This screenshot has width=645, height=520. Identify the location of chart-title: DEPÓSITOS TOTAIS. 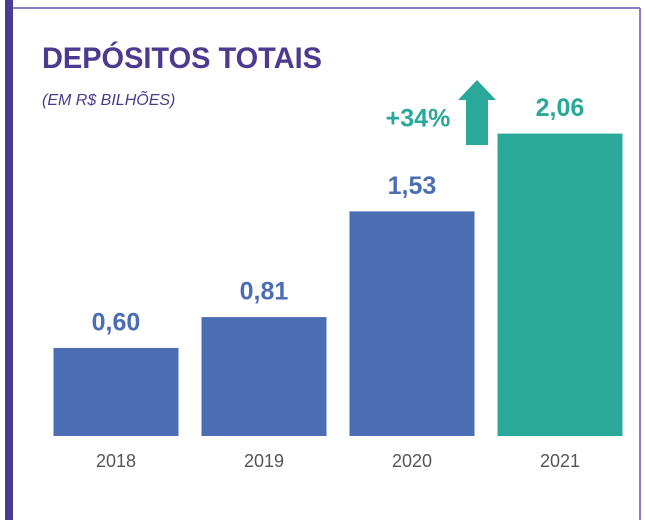
(182, 58).